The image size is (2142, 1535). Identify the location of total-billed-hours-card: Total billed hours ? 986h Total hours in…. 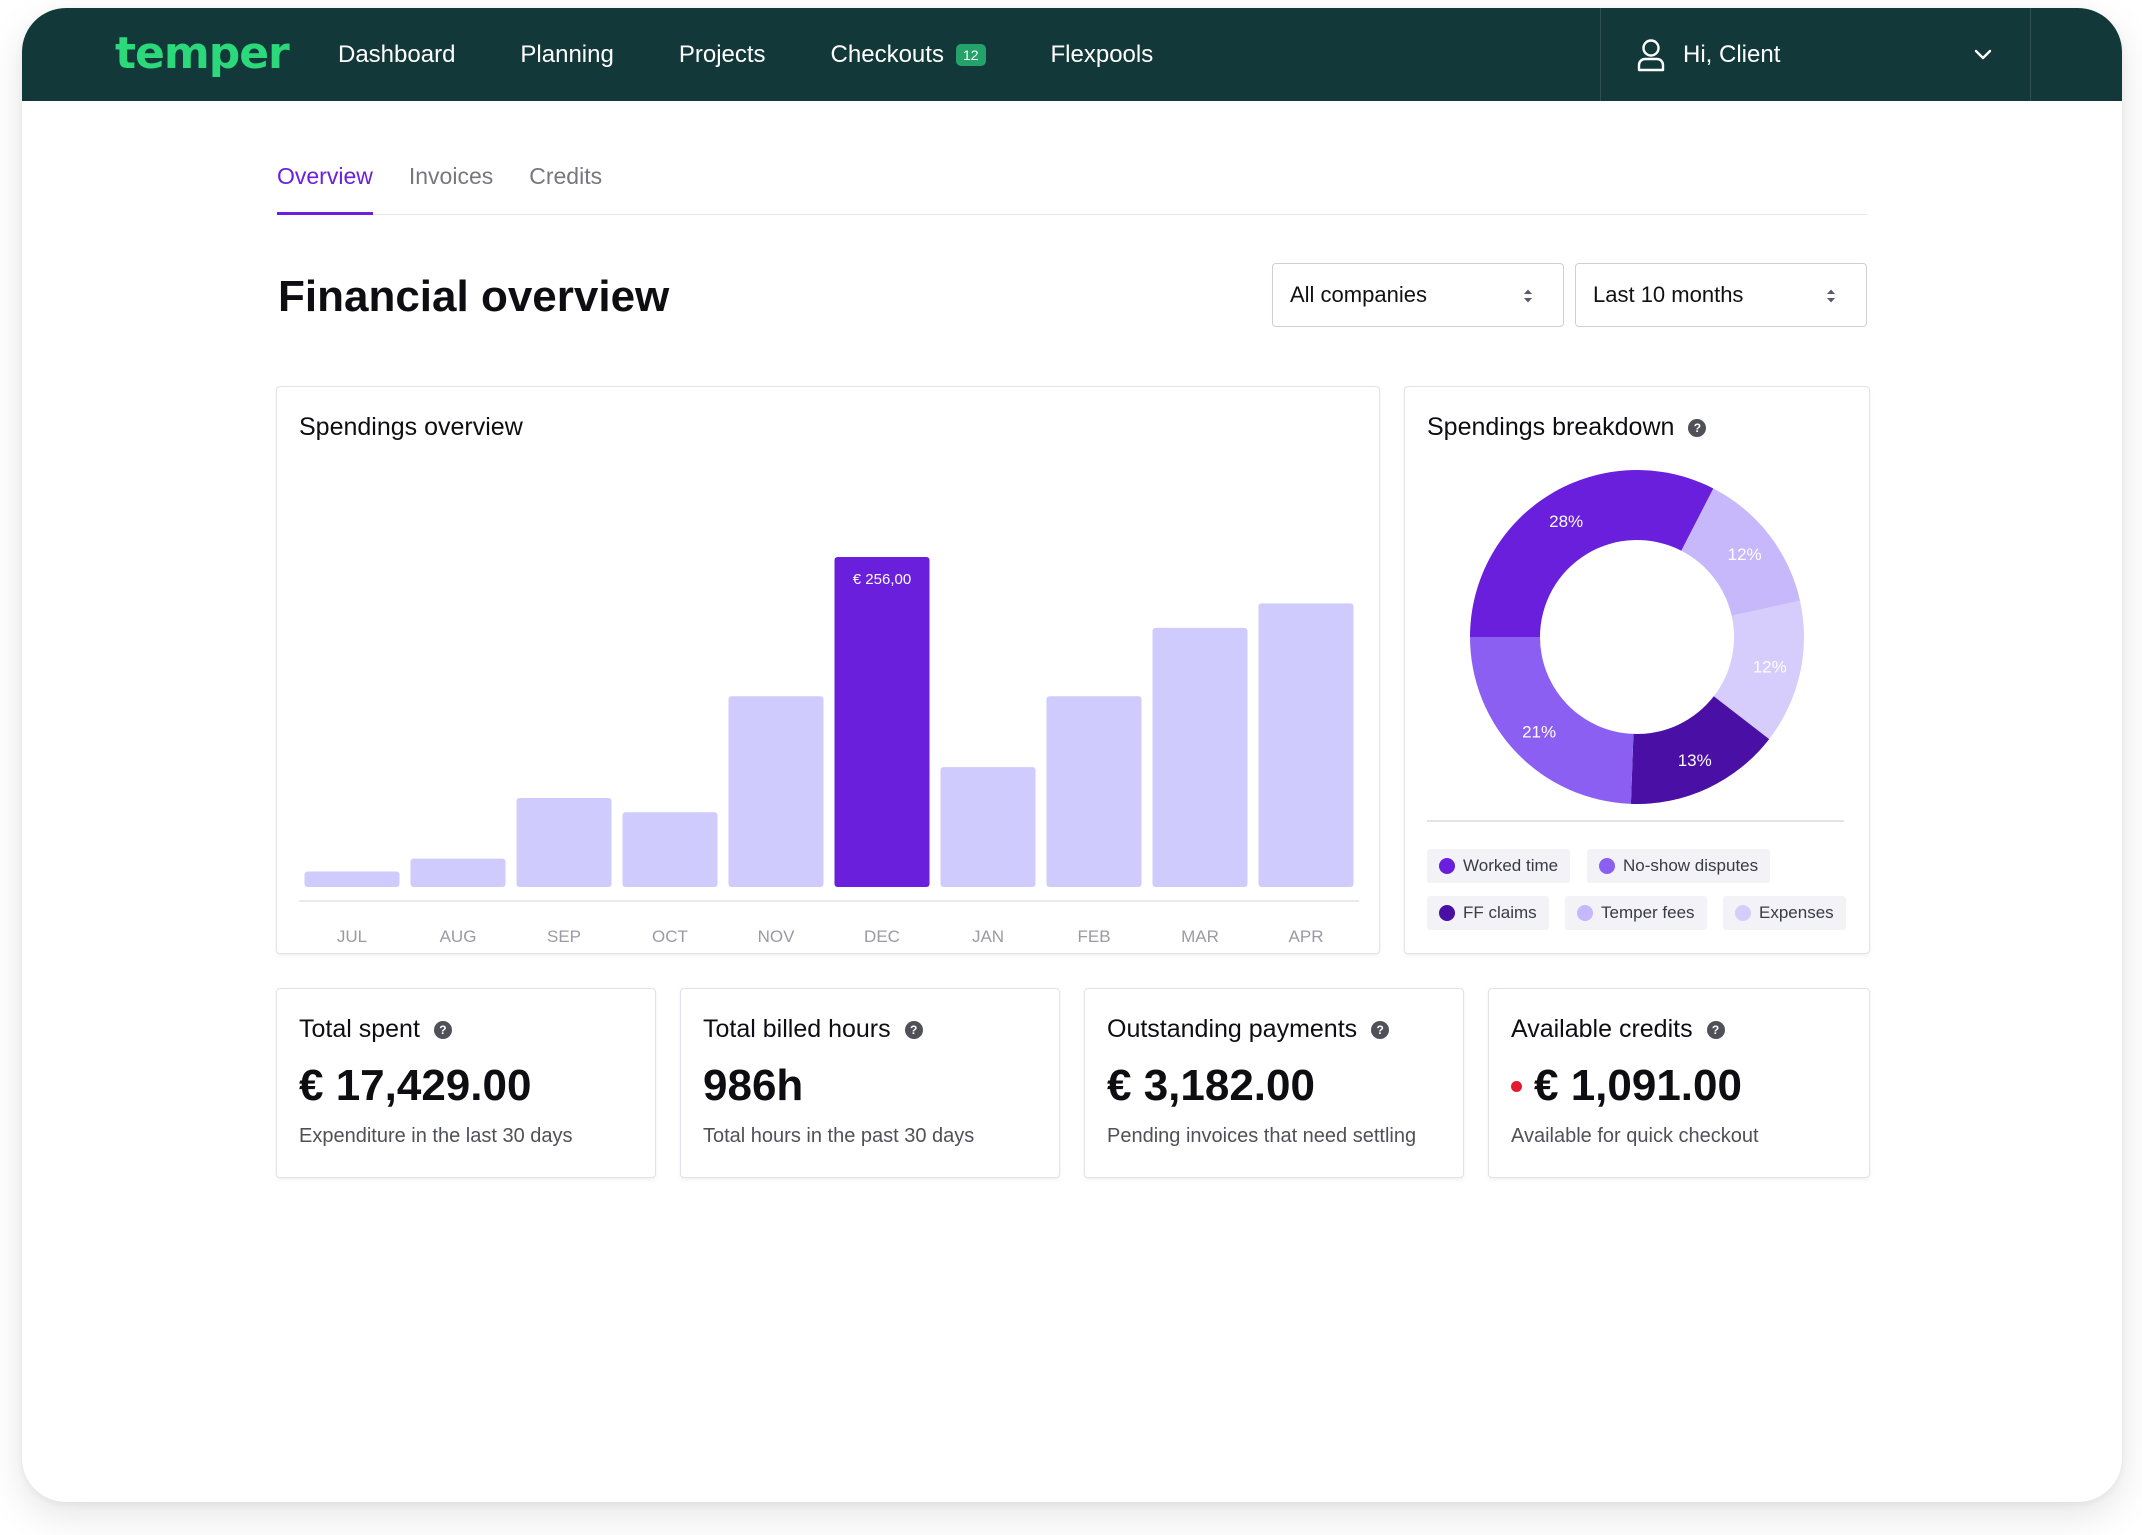
(870, 1083).